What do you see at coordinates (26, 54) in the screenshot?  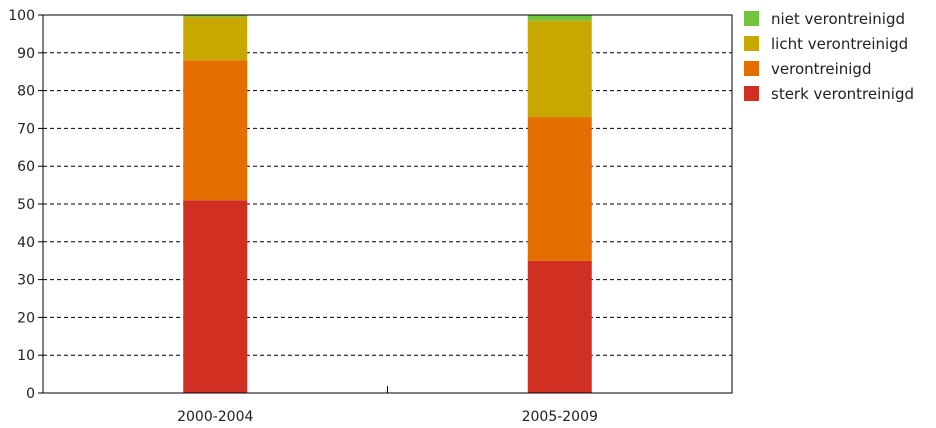 I see `y-tick-label-90: 90` at bounding box center [26, 54].